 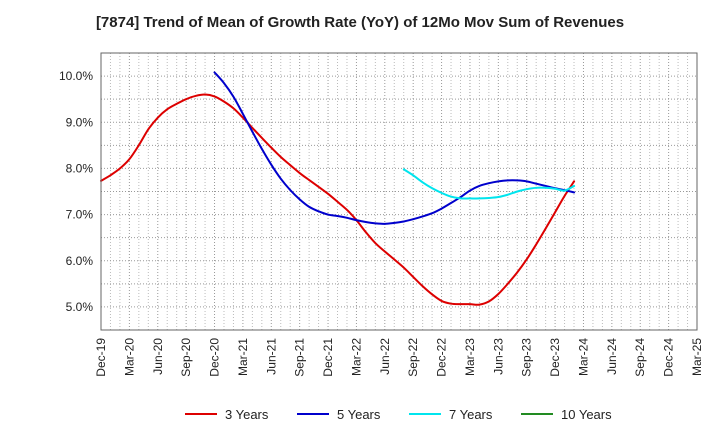 What do you see at coordinates (243, 357) in the screenshot?
I see `x-tick-label: Mar-21` at bounding box center [243, 357].